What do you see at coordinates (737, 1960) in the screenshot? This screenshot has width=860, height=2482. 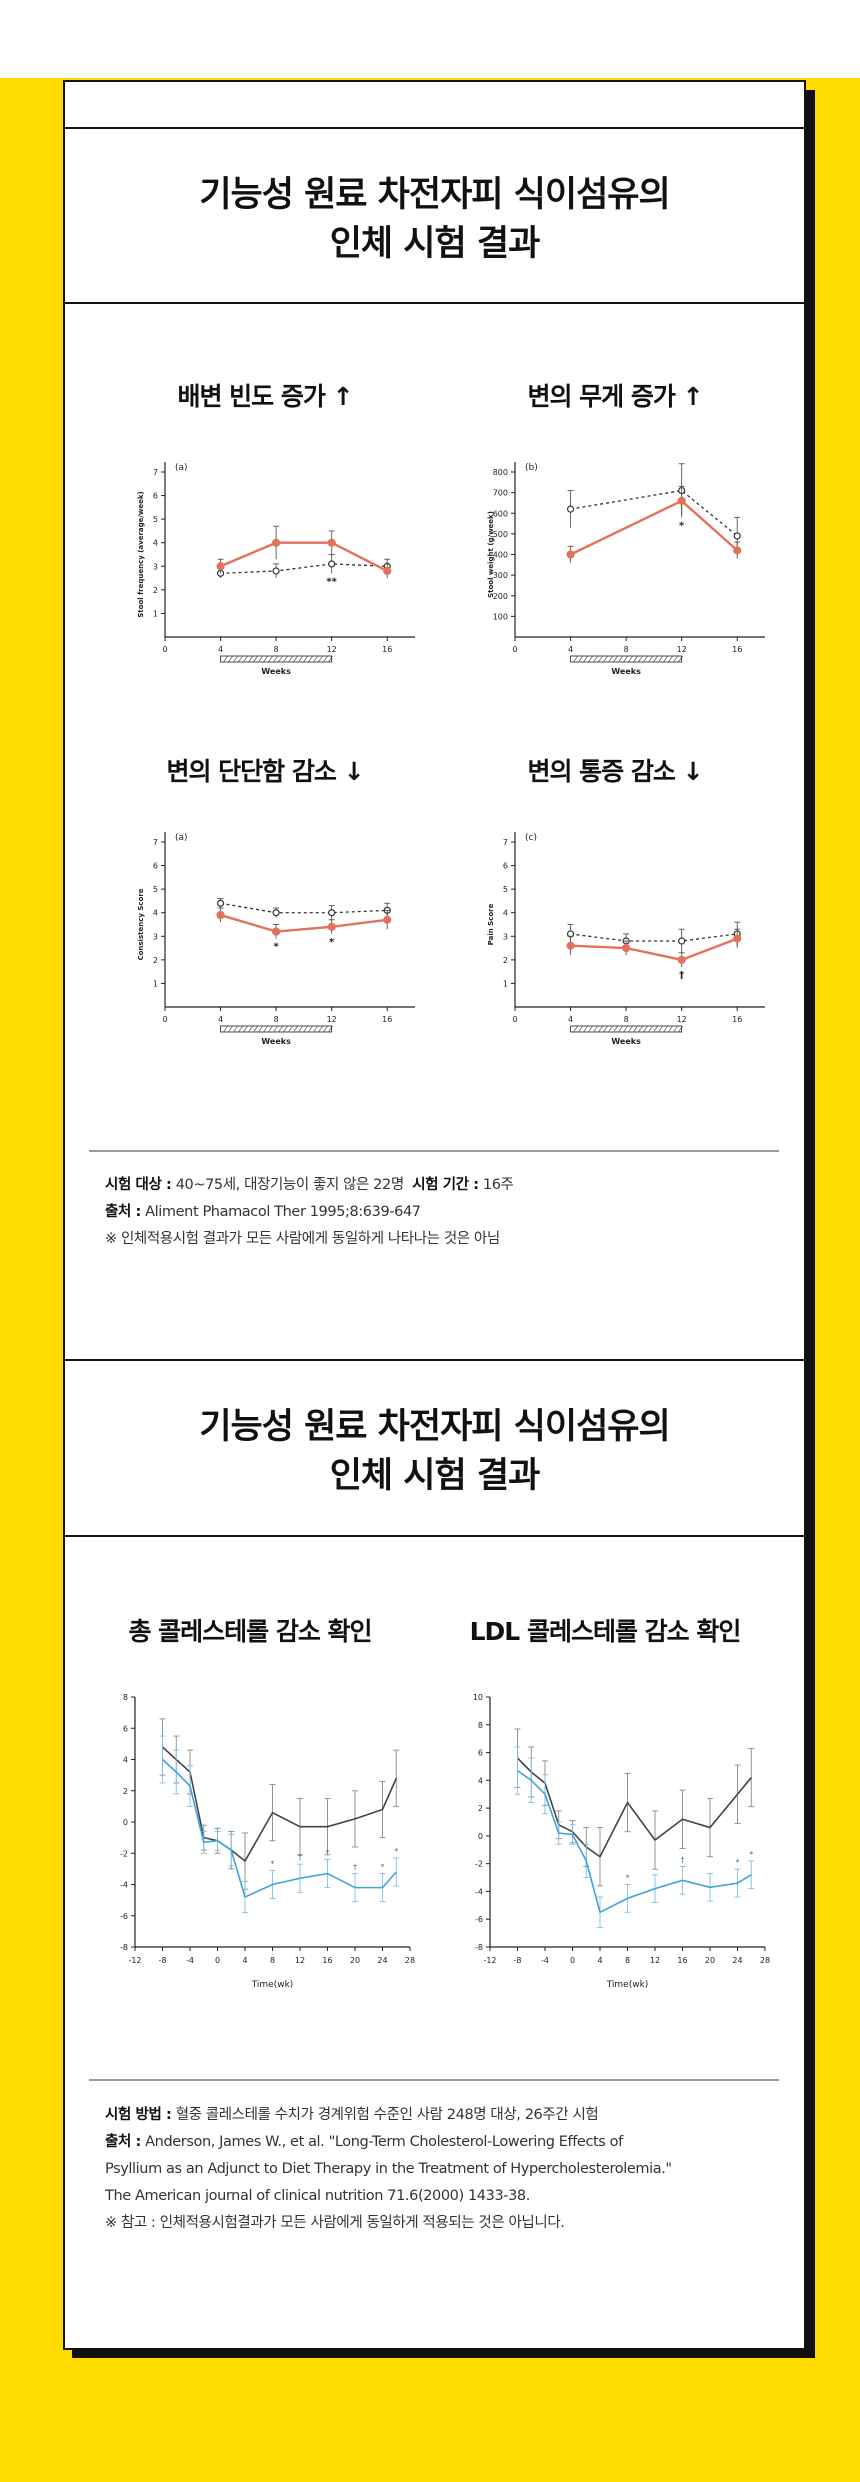 I see `x-tick-label: 24` at bounding box center [737, 1960].